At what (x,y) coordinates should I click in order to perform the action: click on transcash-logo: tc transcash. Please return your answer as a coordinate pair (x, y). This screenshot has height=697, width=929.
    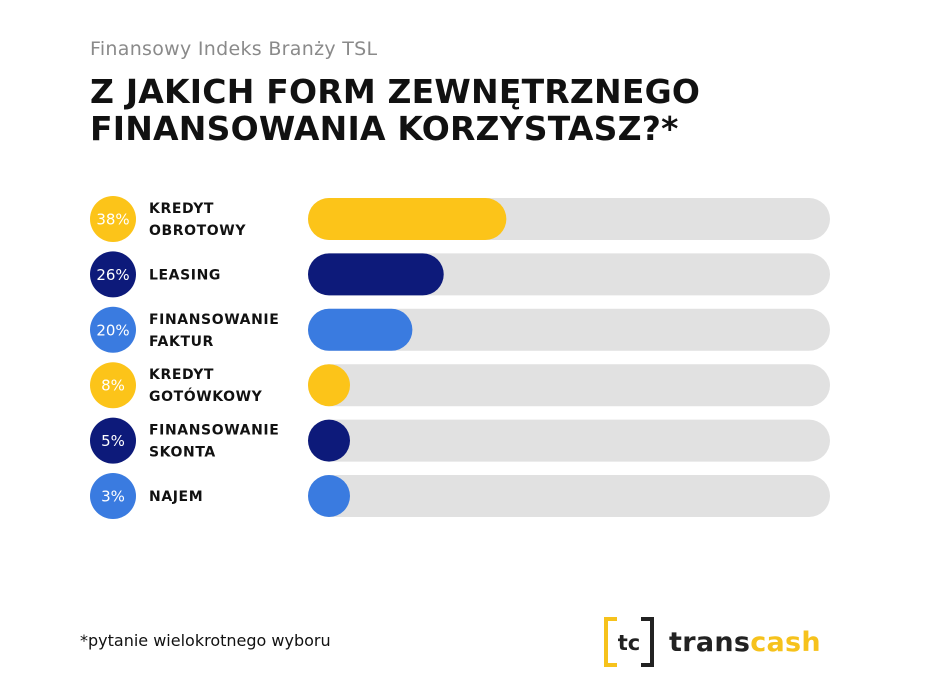
    Looking at the image, I should click on (712, 642).